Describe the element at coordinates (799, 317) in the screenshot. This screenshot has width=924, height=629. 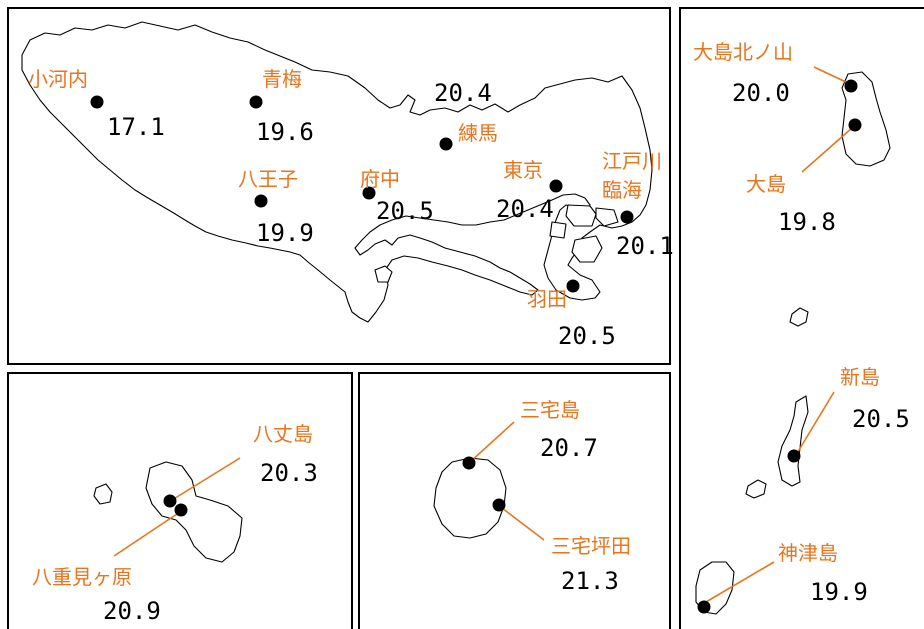
I see `toshima-outline` at that location.